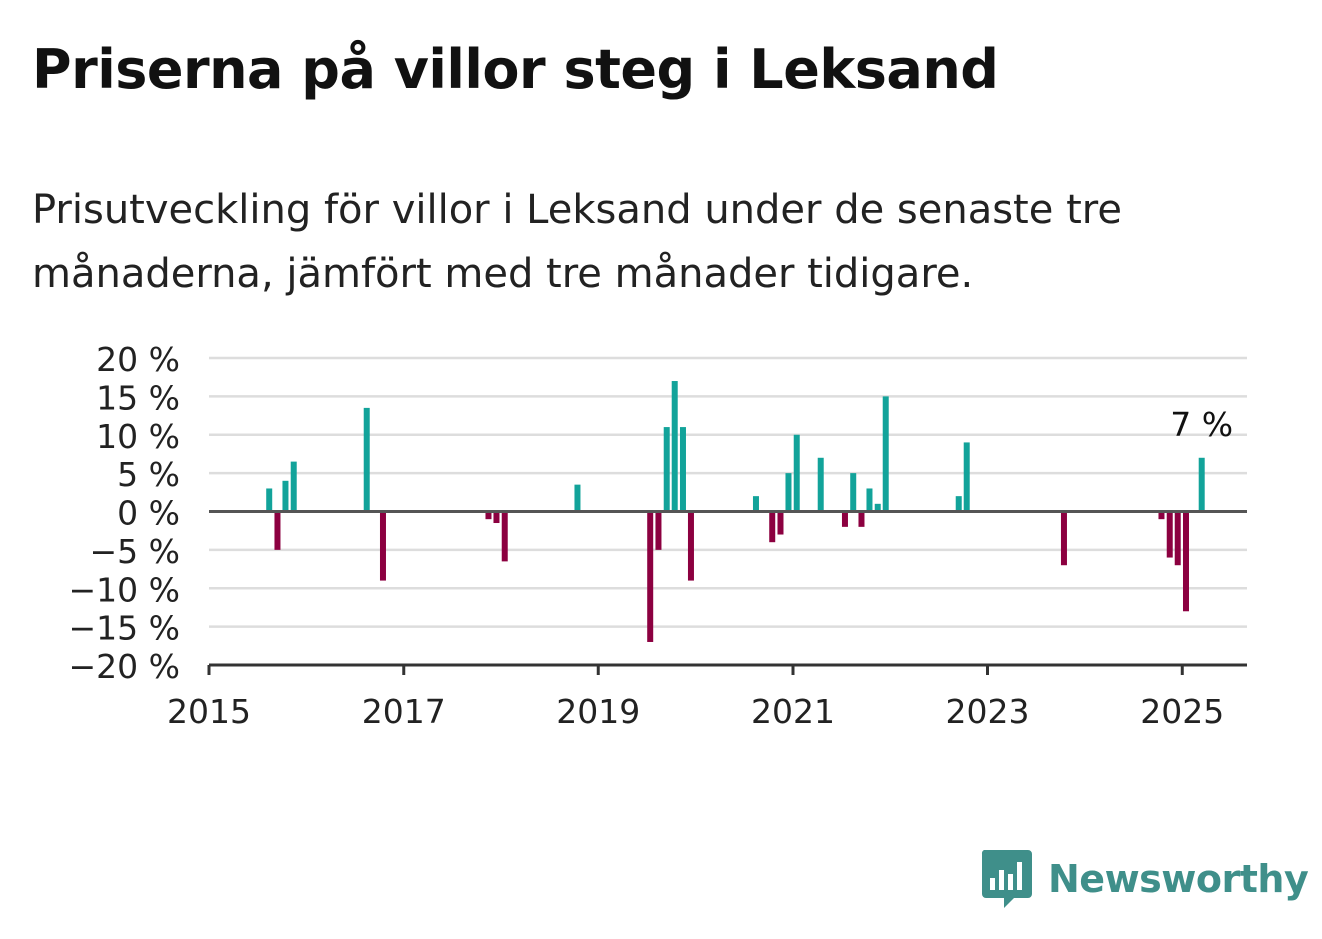  Describe the element at coordinates (1006, 879) in the screenshot. I see `newsworthy-logo-icon` at that location.